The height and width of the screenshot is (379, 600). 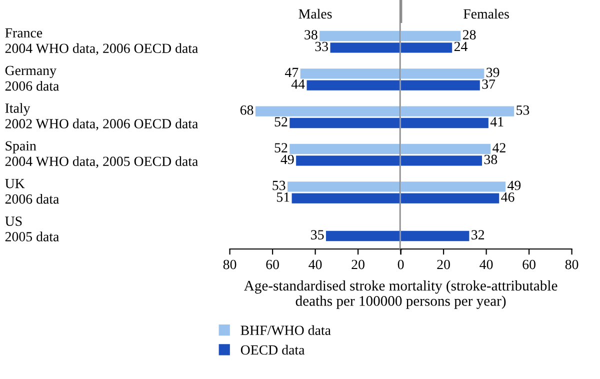 I want to click on data-label: 35, so click(x=317, y=235).